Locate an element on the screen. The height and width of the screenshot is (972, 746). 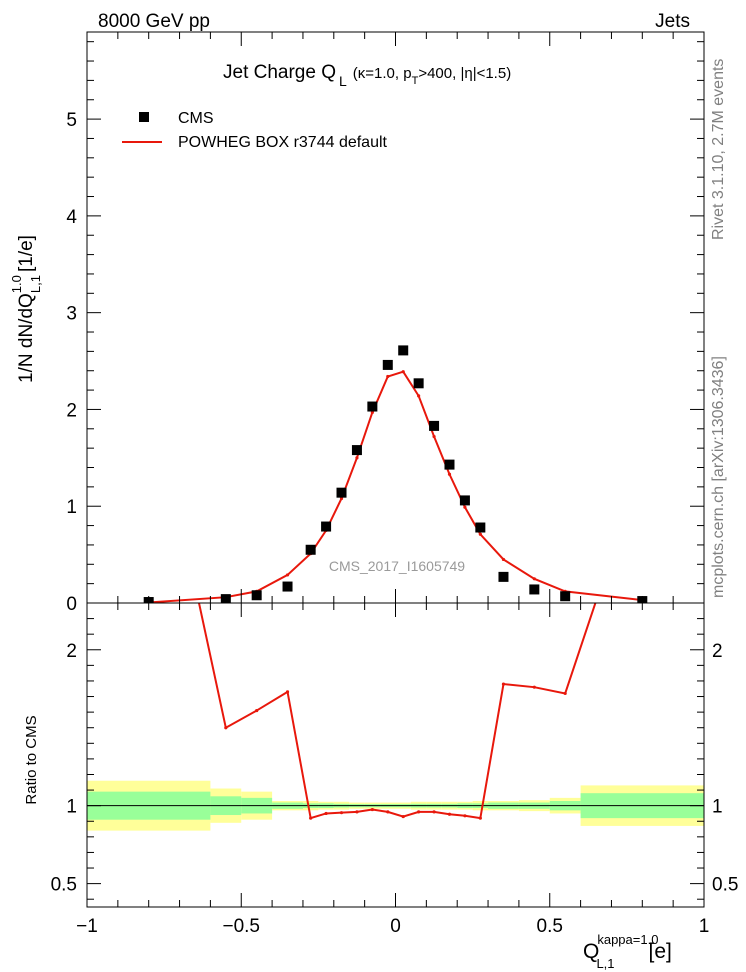
xtick-label-4: 1 is located at coordinates (704, 926).